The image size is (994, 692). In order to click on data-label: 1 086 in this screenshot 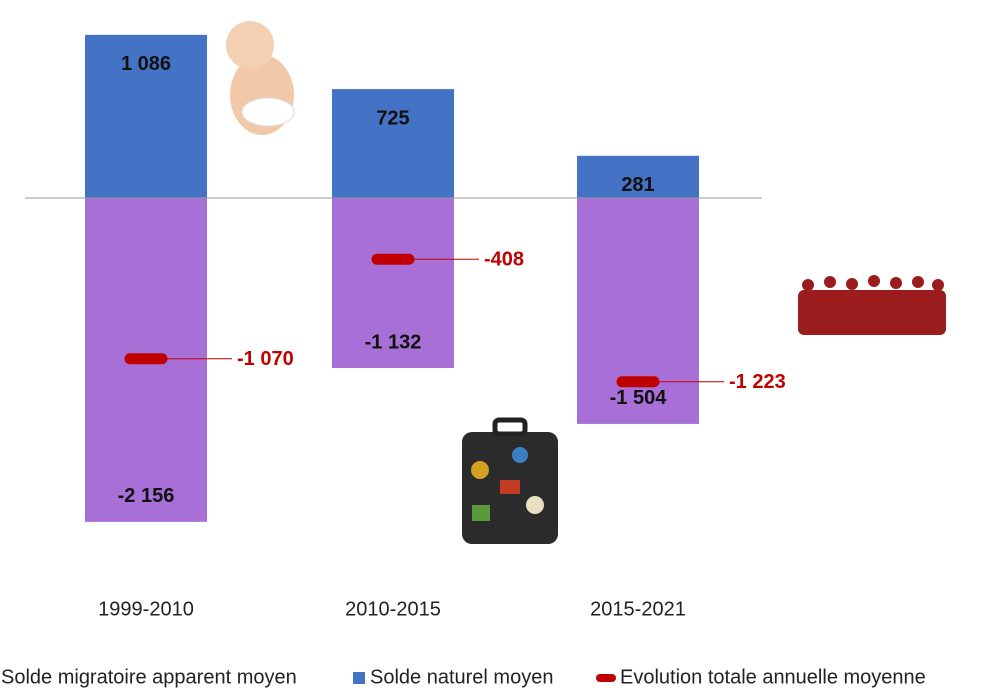, I will do `click(146, 64)`.